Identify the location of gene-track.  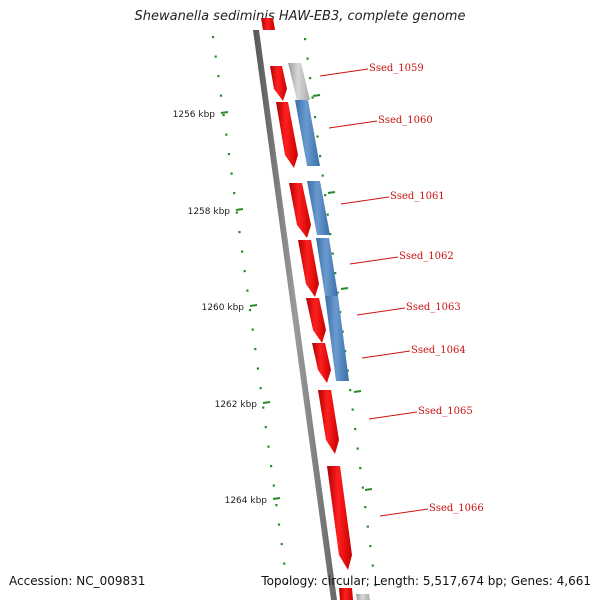
(329, 331).